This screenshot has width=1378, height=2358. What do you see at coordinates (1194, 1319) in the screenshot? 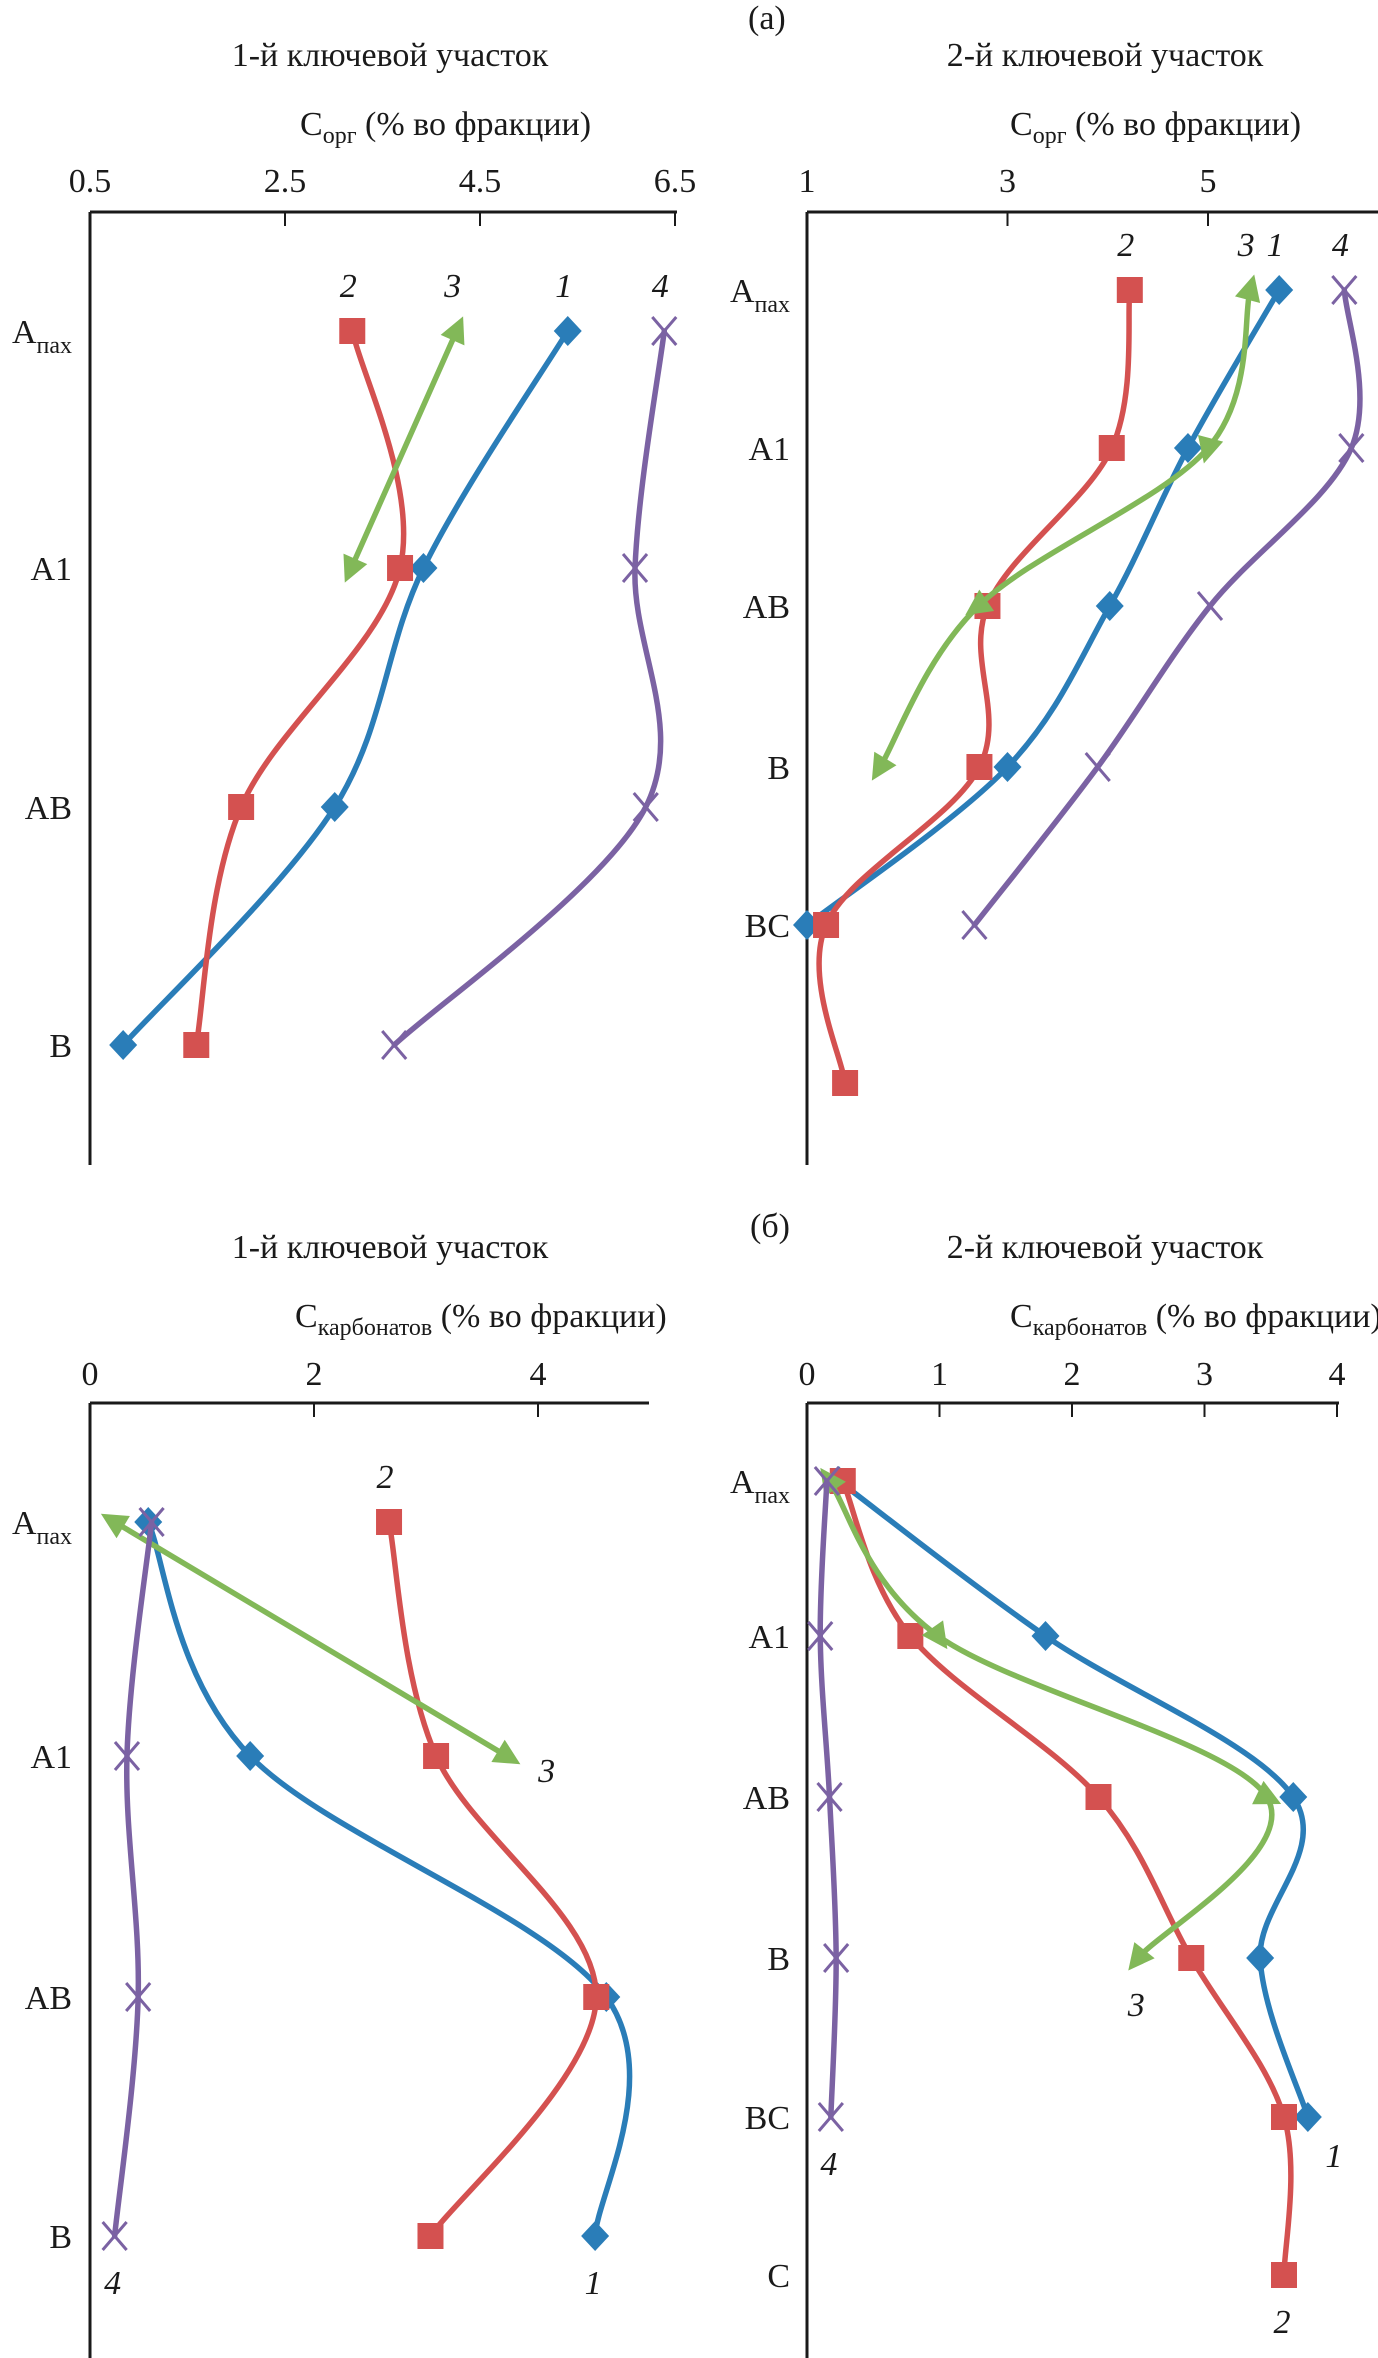
I see `x-axis-label: Cкарбонатов (% во фракции)` at bounding box center [1194, 1319].